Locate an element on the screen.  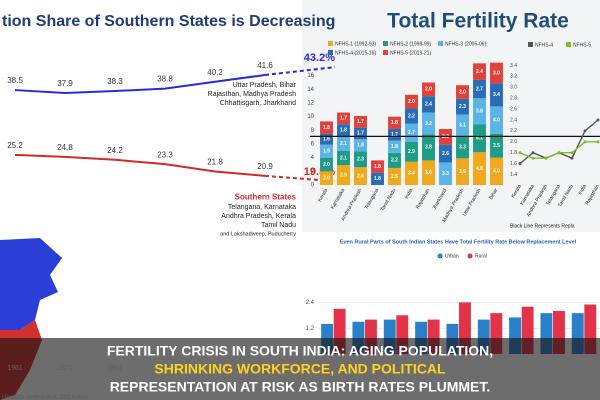
data-label: 2.9 is located at coordinates (343, 175).